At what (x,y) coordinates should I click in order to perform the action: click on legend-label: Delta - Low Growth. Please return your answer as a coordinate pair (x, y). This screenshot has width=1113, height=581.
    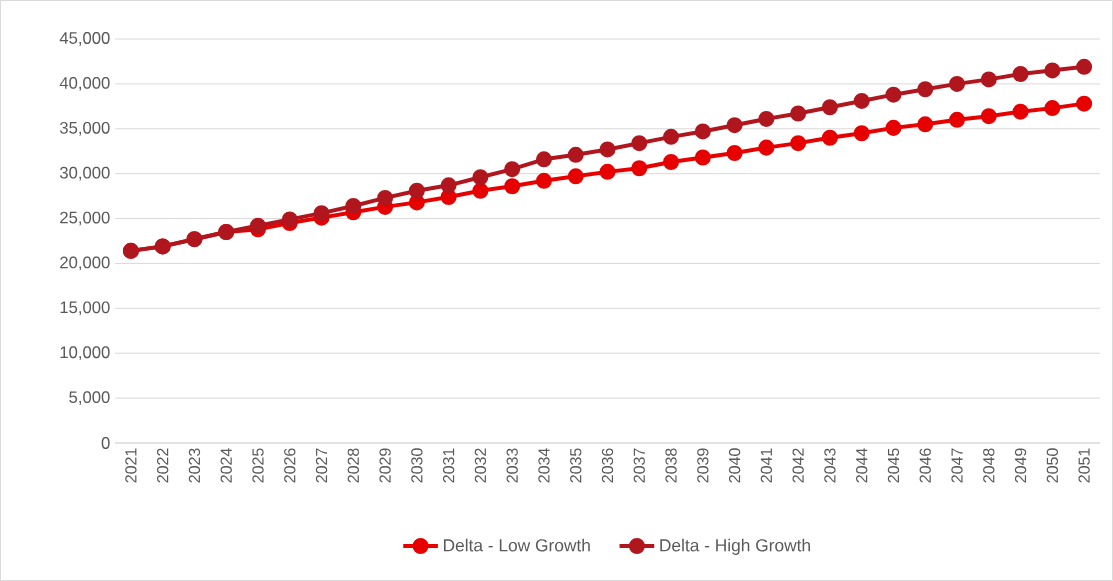
    Looking at the image, I should click on (516, 545).